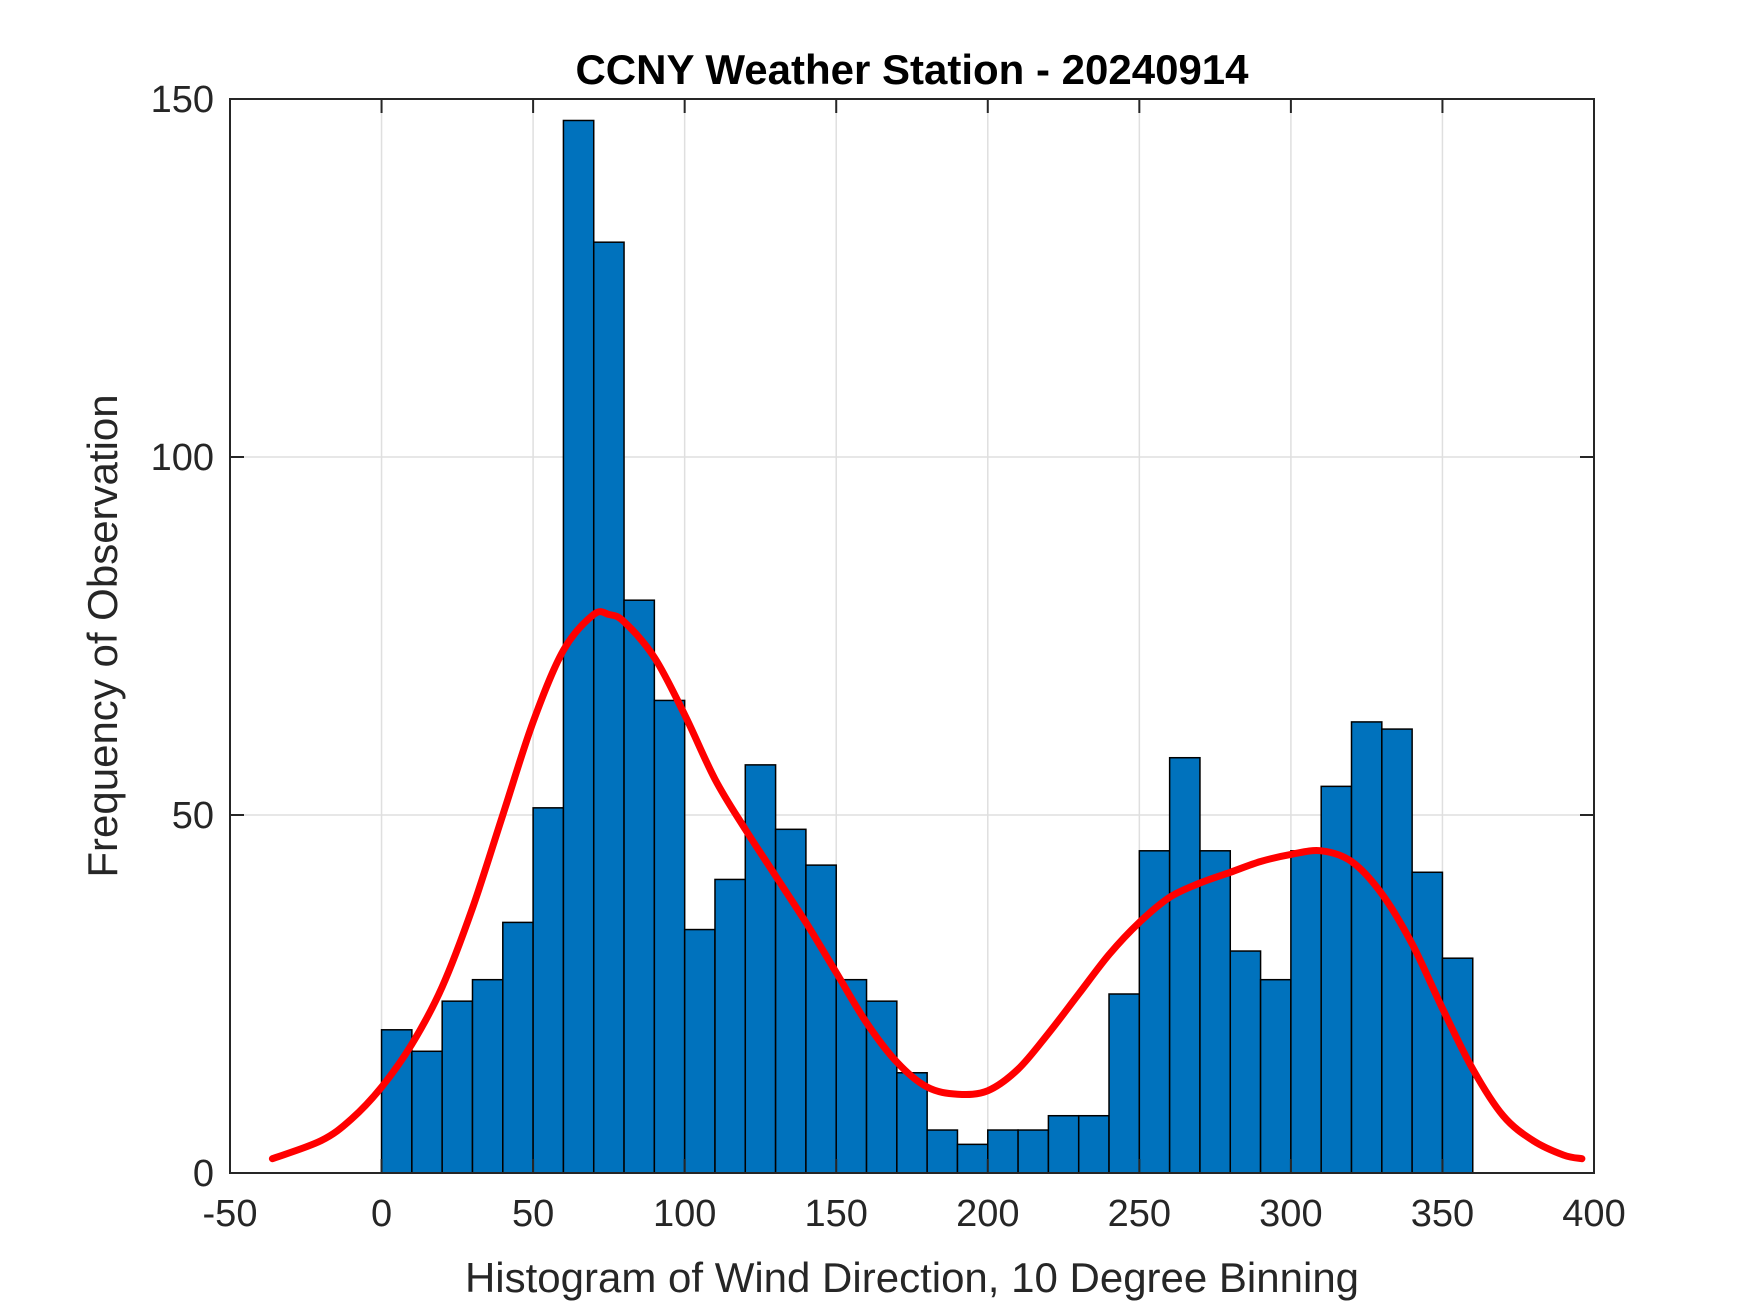 The image size is (1750, 1313). What do you see at coordinates (381, 1214) in the screenshot?
I see `x-tick-label: 0` at bounding box center [381, 1214].